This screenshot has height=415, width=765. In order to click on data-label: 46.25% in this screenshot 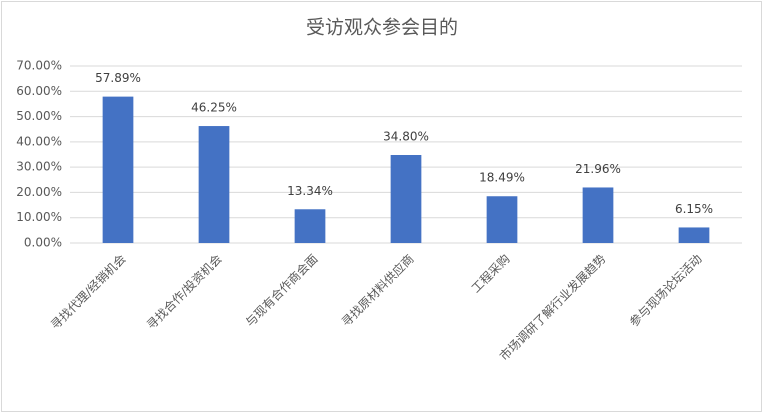, I will do `click(214, 108)`.